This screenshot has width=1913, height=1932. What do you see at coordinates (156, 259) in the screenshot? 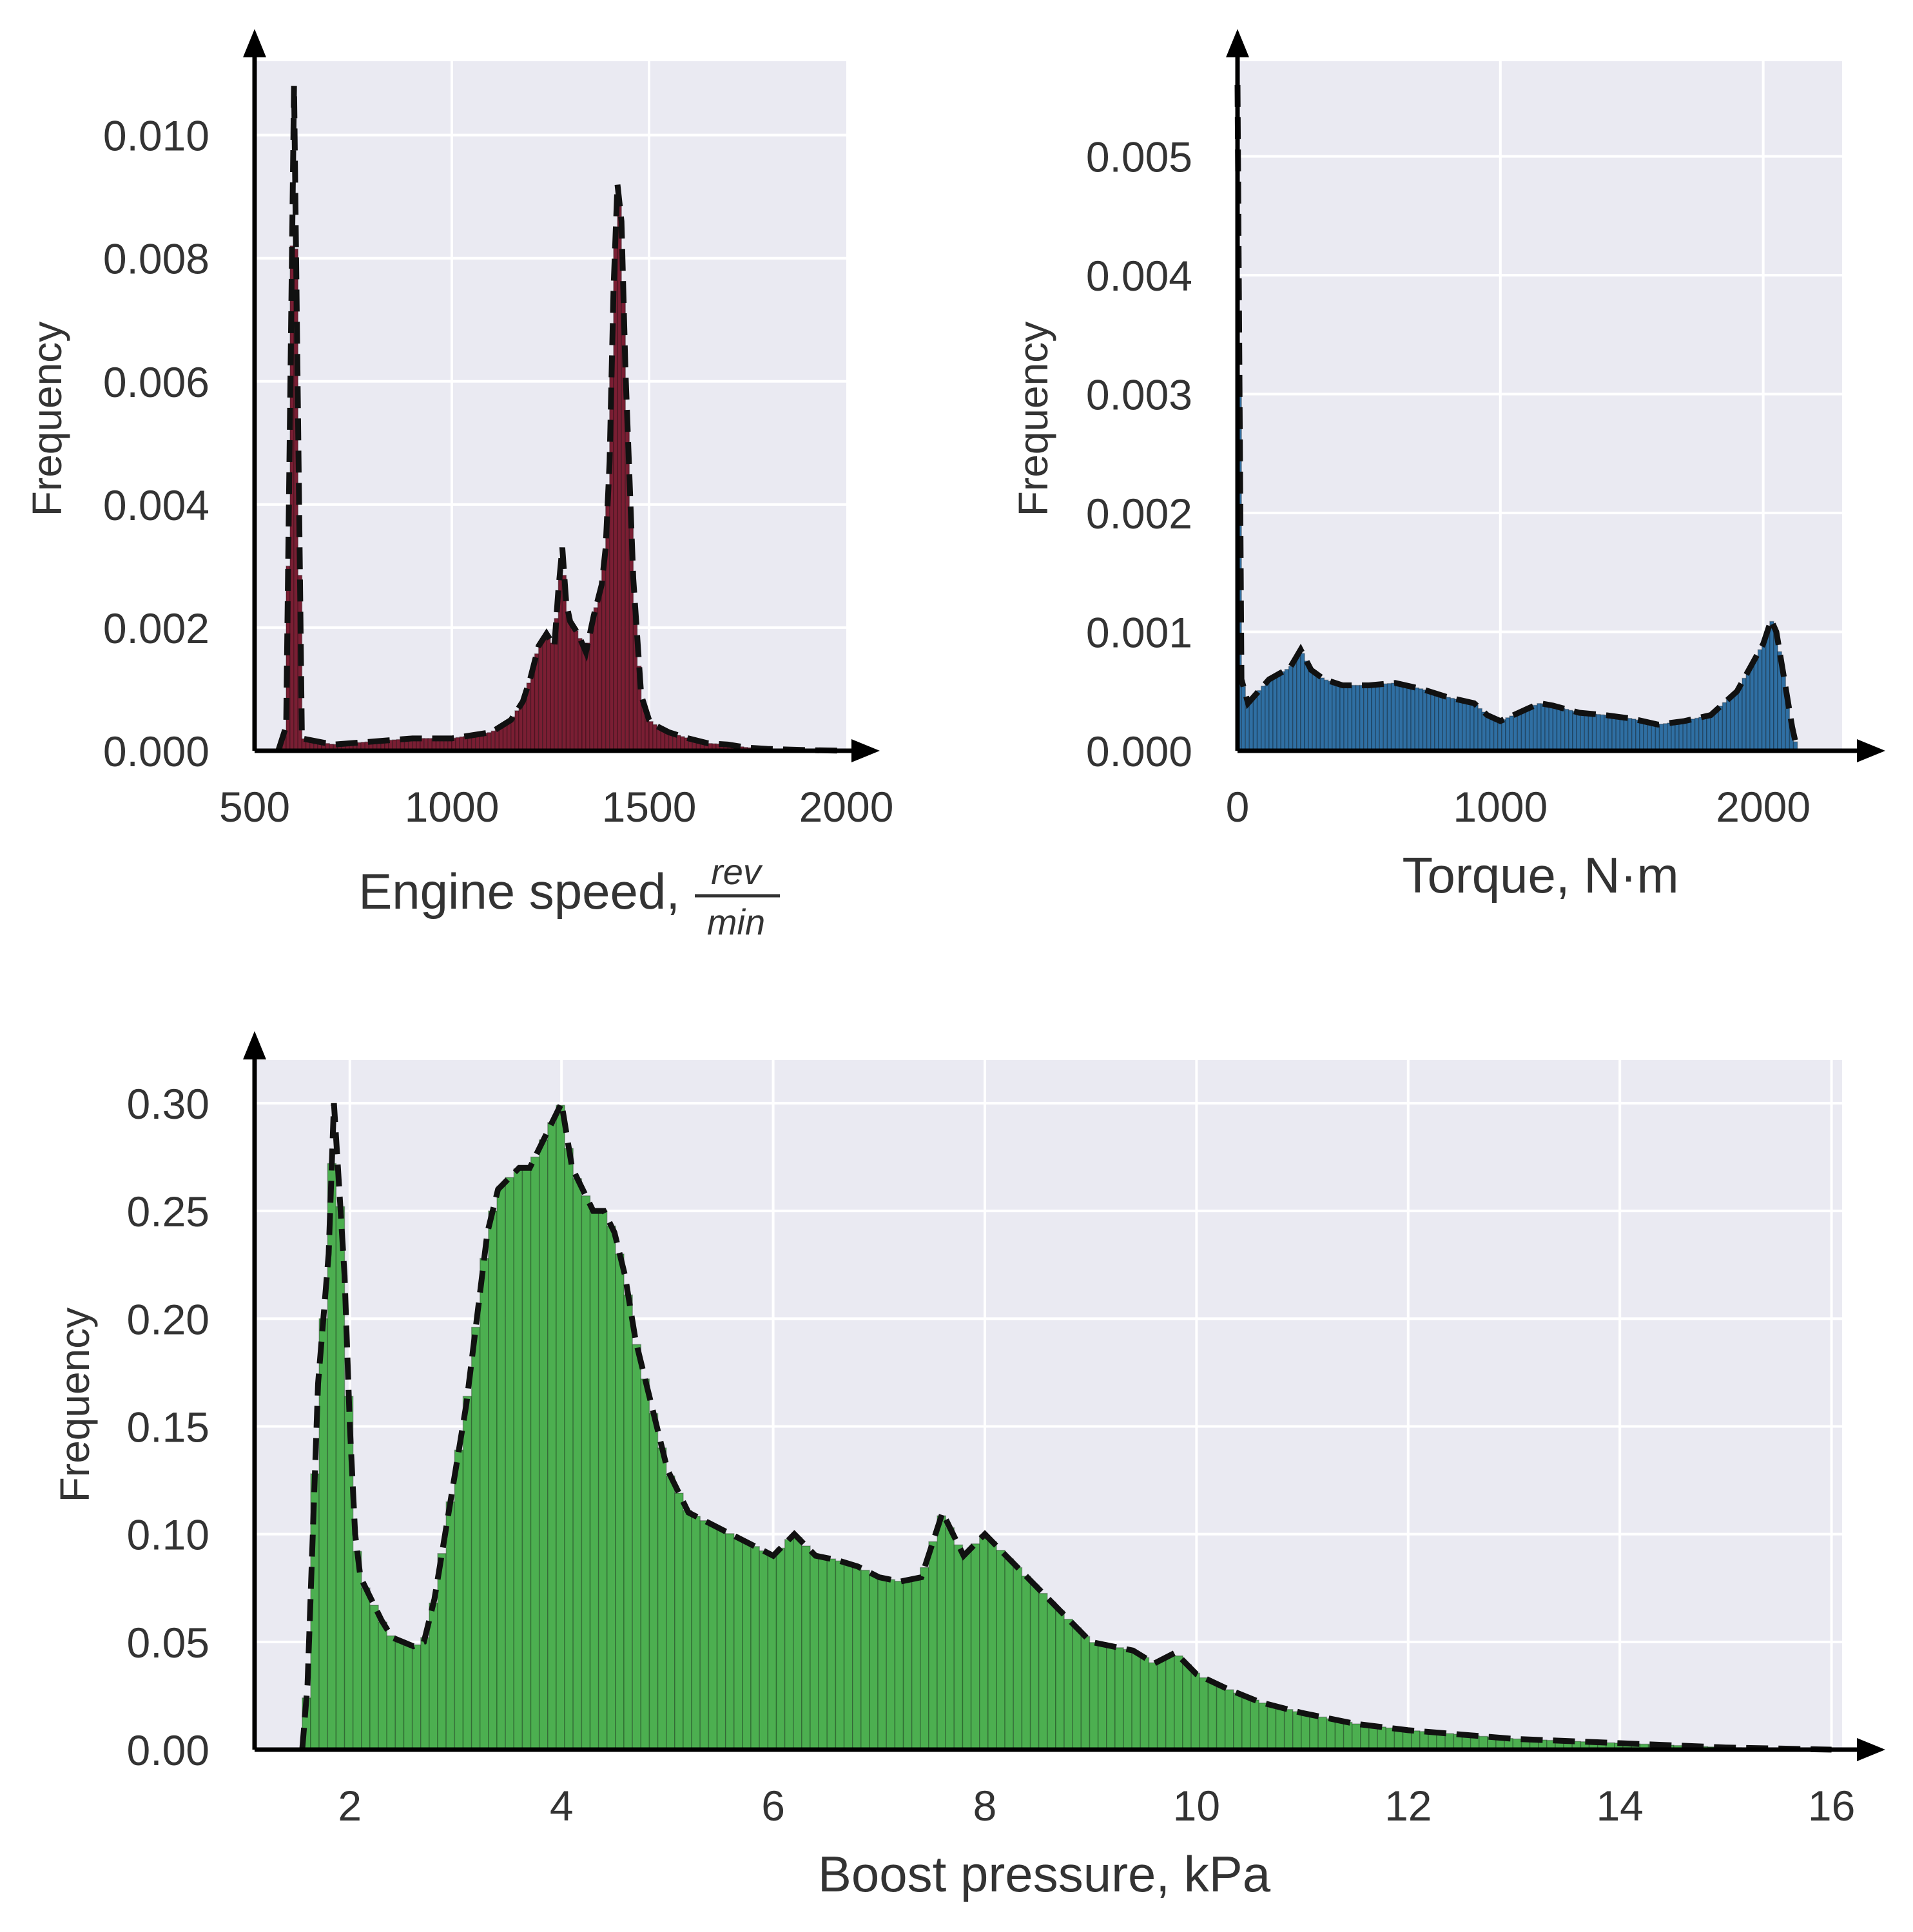
I see `engine-y-tick-label: 0.008` at bounding box center [156, 259].